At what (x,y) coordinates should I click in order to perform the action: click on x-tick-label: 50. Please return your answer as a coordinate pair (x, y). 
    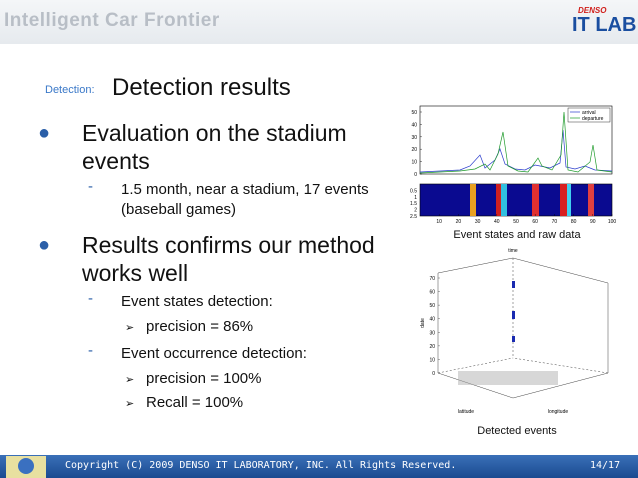
    Looking at the image, I should click on (516, 222).